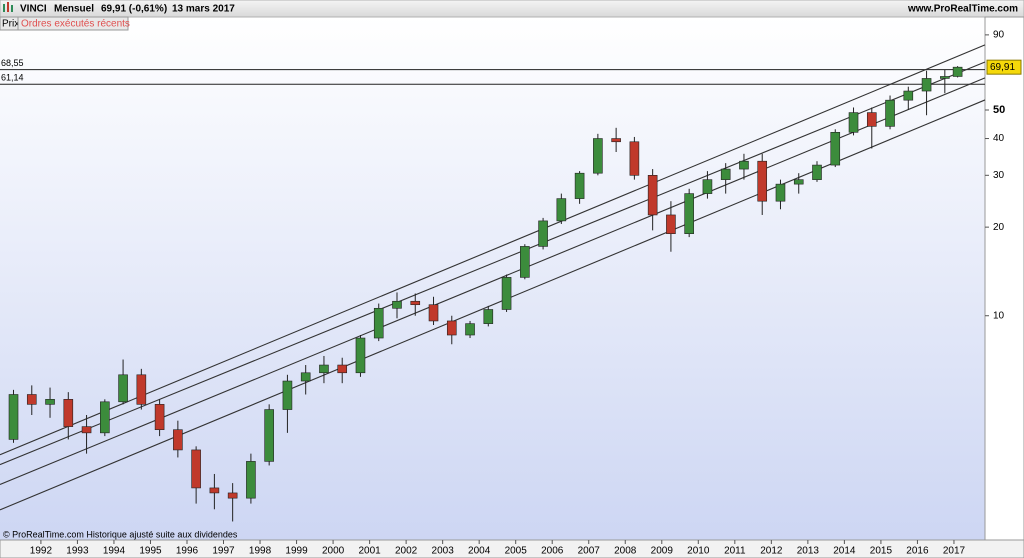 The image size is (1024, 558). Describe the element at coordinates (552, 551) in the screenshot. I see `x-tick-label: 2006` at that location.